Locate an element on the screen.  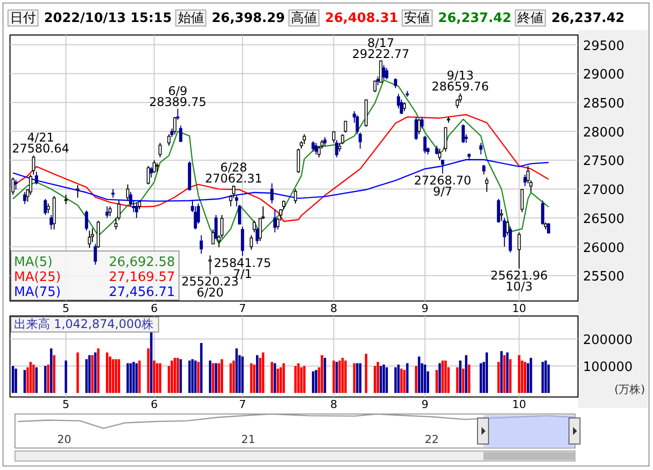
x-tick-label: 9 is located at coordinates (424, 308).